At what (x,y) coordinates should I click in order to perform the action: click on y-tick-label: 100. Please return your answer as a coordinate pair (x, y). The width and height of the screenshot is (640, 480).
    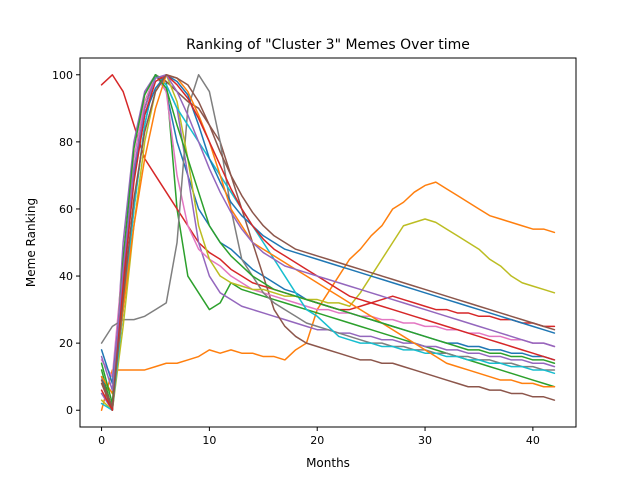
    Looking at the image, I should click on (62, 75).